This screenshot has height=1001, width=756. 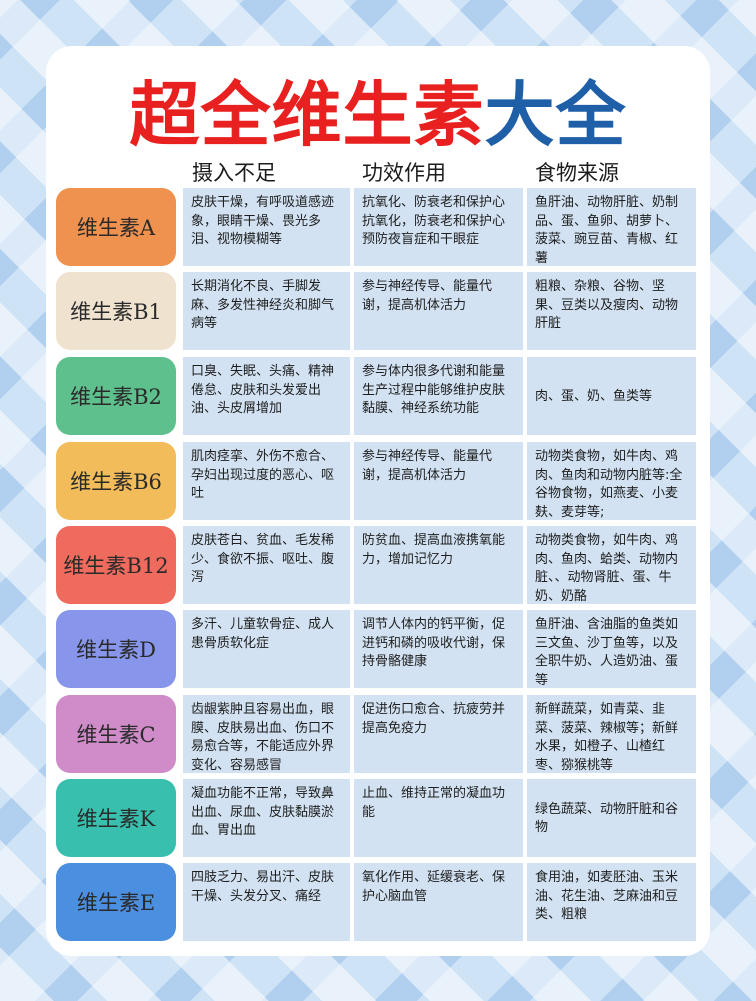 What do you see at coordinates (116, 227) in the screenshot?
I see `vitamin-label: 维生素A` at bounding box center [116, 227].